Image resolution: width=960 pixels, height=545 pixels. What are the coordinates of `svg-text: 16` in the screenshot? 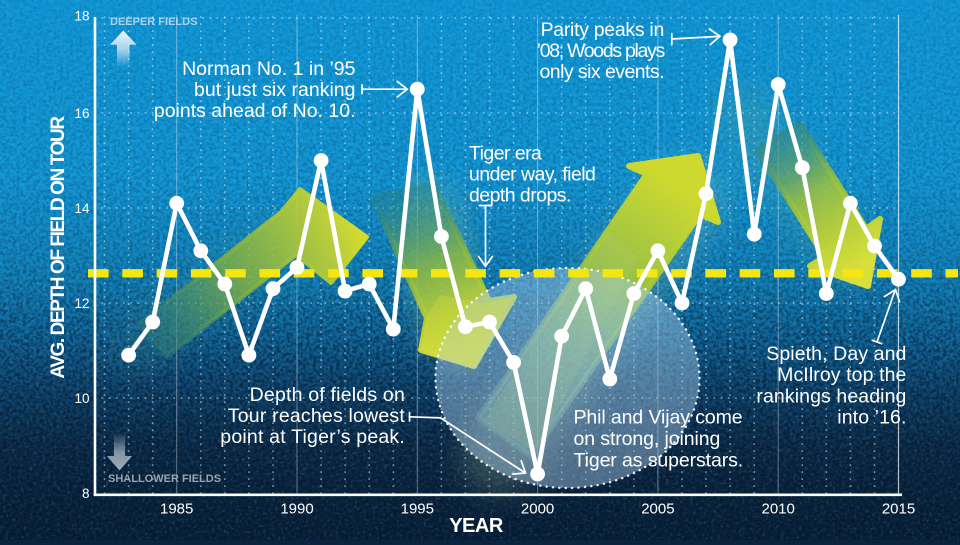 It's located at (81, 113).